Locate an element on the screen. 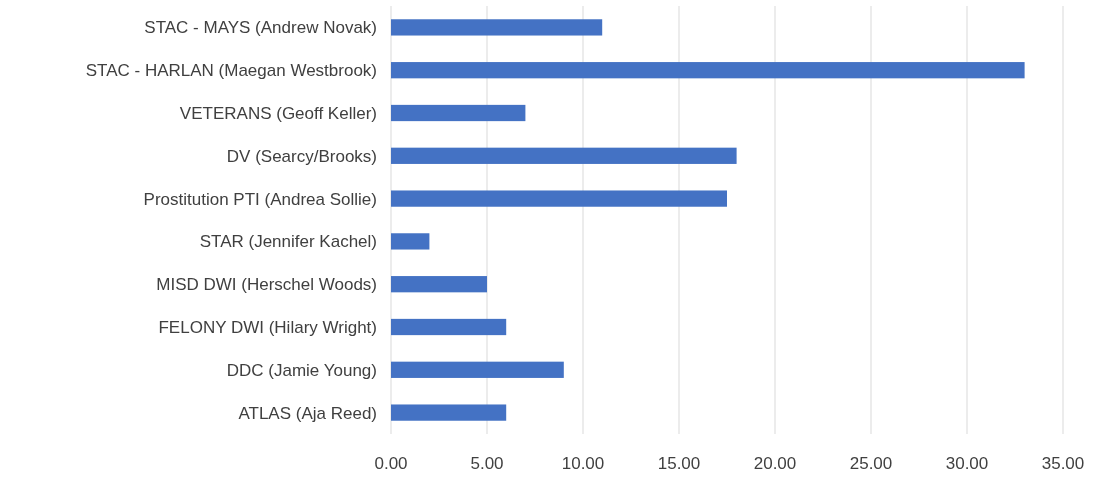 The image size is (1111, 484). x-tick-label: 20.00 is located at coordinates (775, 463).